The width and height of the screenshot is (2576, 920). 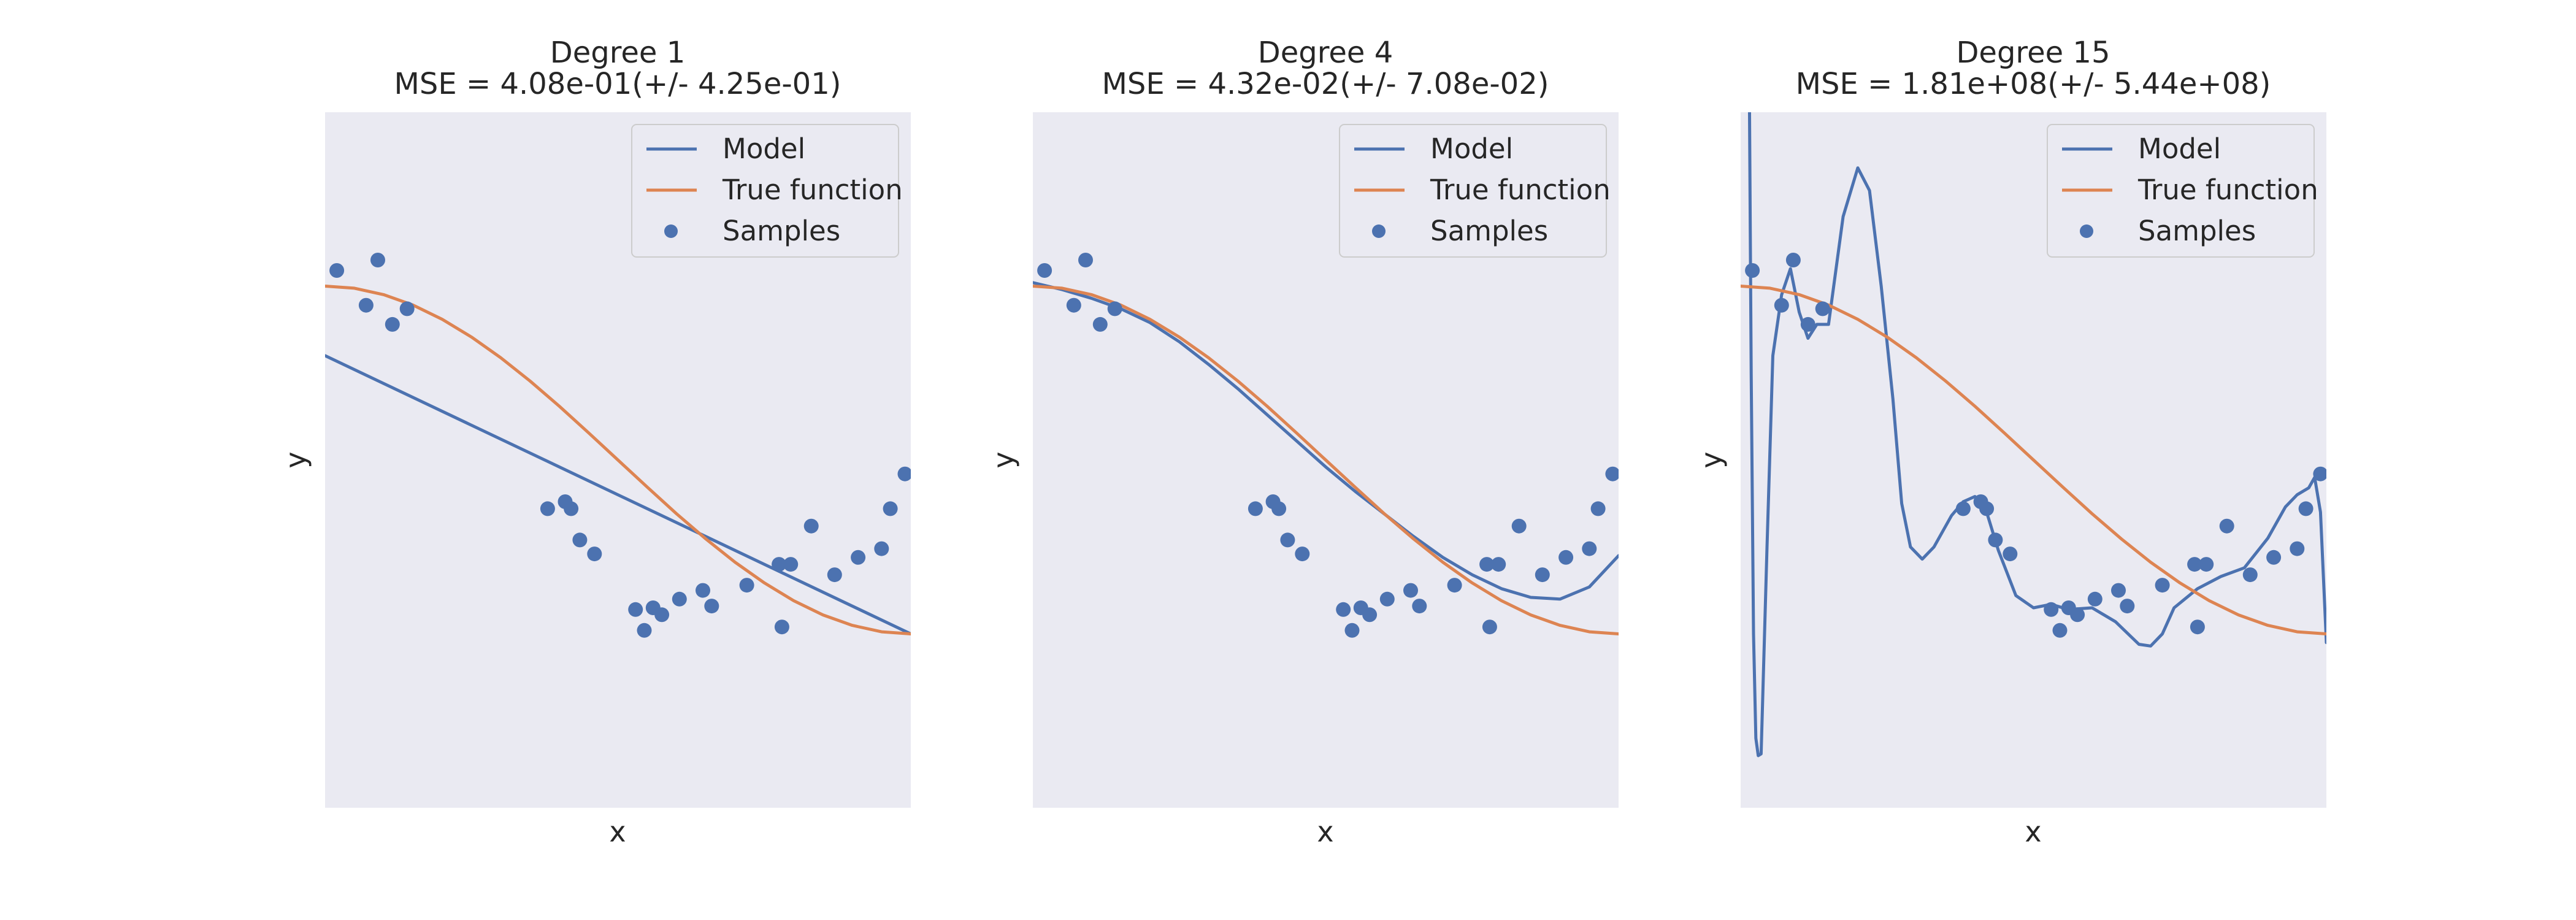 I want to click on subplot-title-line2: MSE = 4.08e-01(+/- 4.25e-01), so click(x=617, y=84).